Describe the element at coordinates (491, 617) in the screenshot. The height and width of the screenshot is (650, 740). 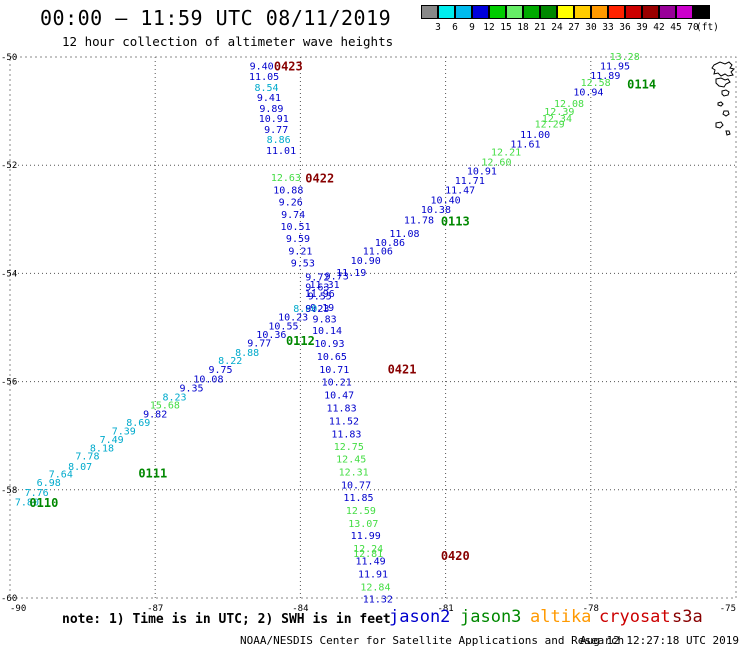
I see `satellite-legend-jason3: jason3` at that location.